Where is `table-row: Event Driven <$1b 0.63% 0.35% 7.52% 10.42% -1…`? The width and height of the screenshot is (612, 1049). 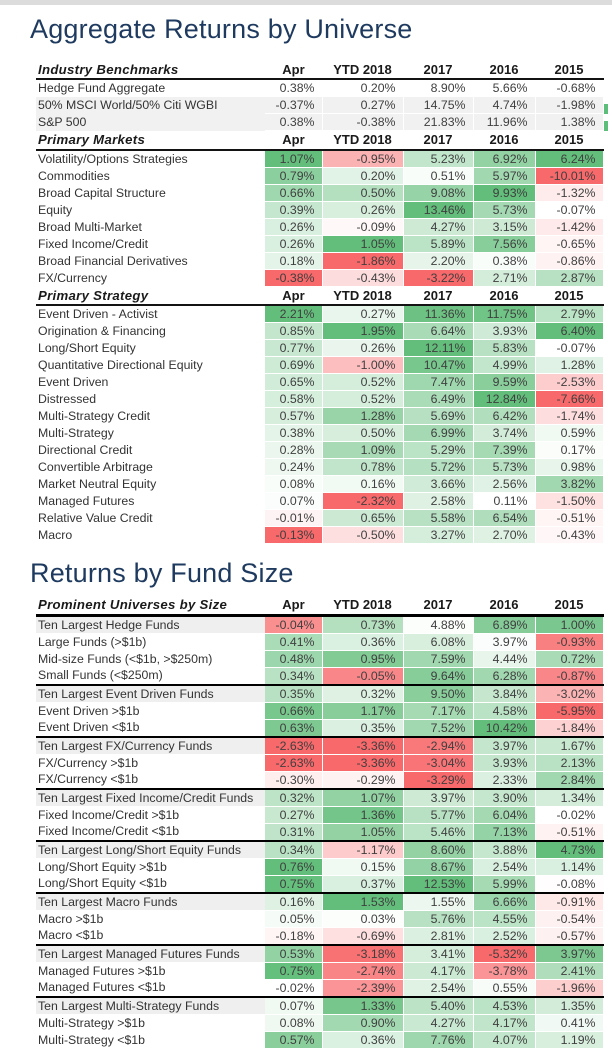
table-row: Event Driven <$1b 0.63% 0.35% 7.52% 10.42% -1… is located at coordinates (320, 728).